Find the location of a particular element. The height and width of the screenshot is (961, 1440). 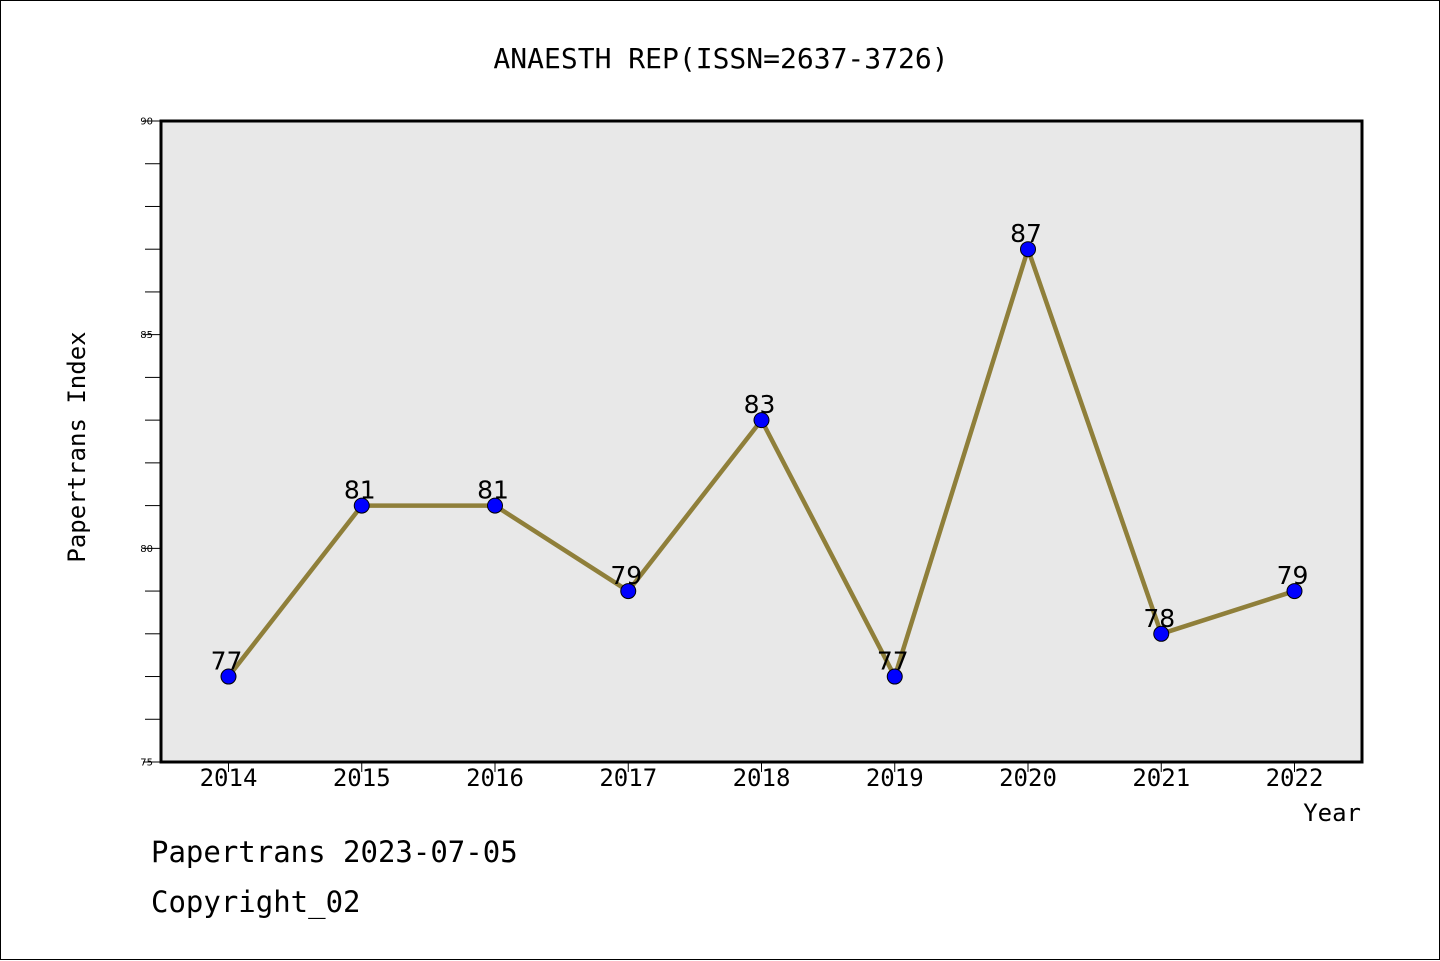

chart-title: ANAESTH REP(ISSN=2637-3726) is located at coordinates (720, 58).